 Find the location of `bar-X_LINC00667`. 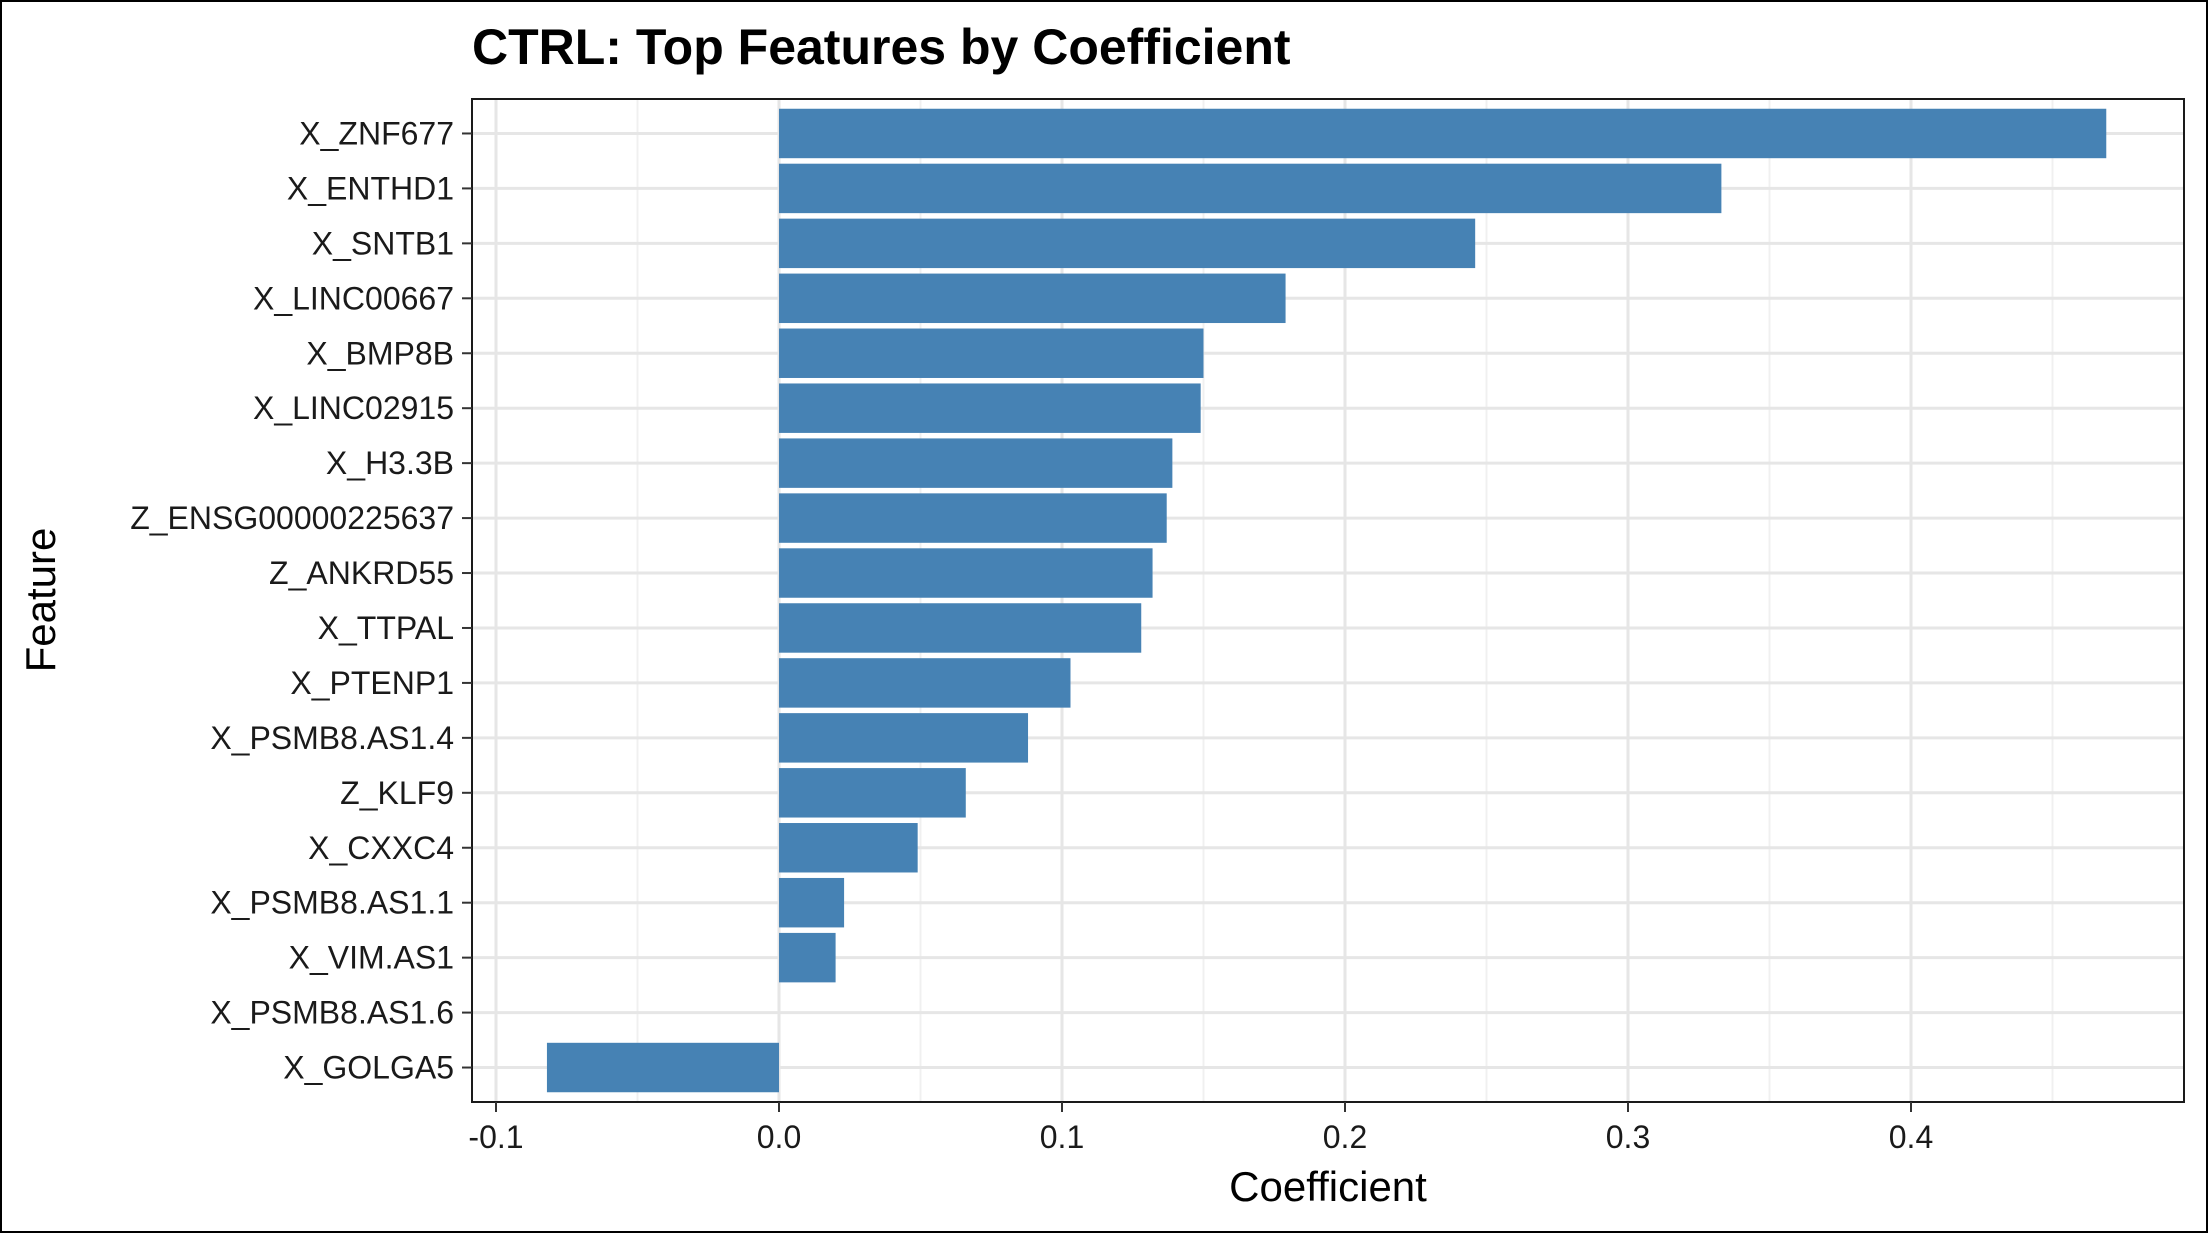

bar-X_LINC00667 is located at coordinates (1032, 298).